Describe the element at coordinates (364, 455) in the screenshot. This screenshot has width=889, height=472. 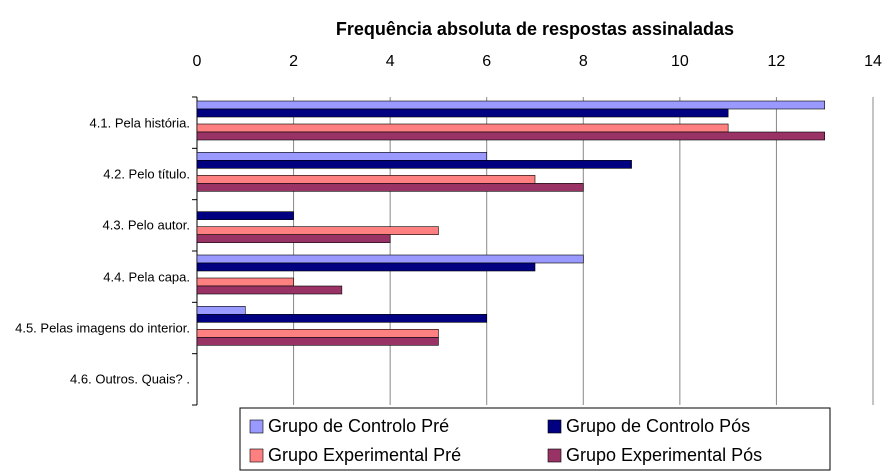
I see `legend-label: Grupo Experimental Pré` at that location.